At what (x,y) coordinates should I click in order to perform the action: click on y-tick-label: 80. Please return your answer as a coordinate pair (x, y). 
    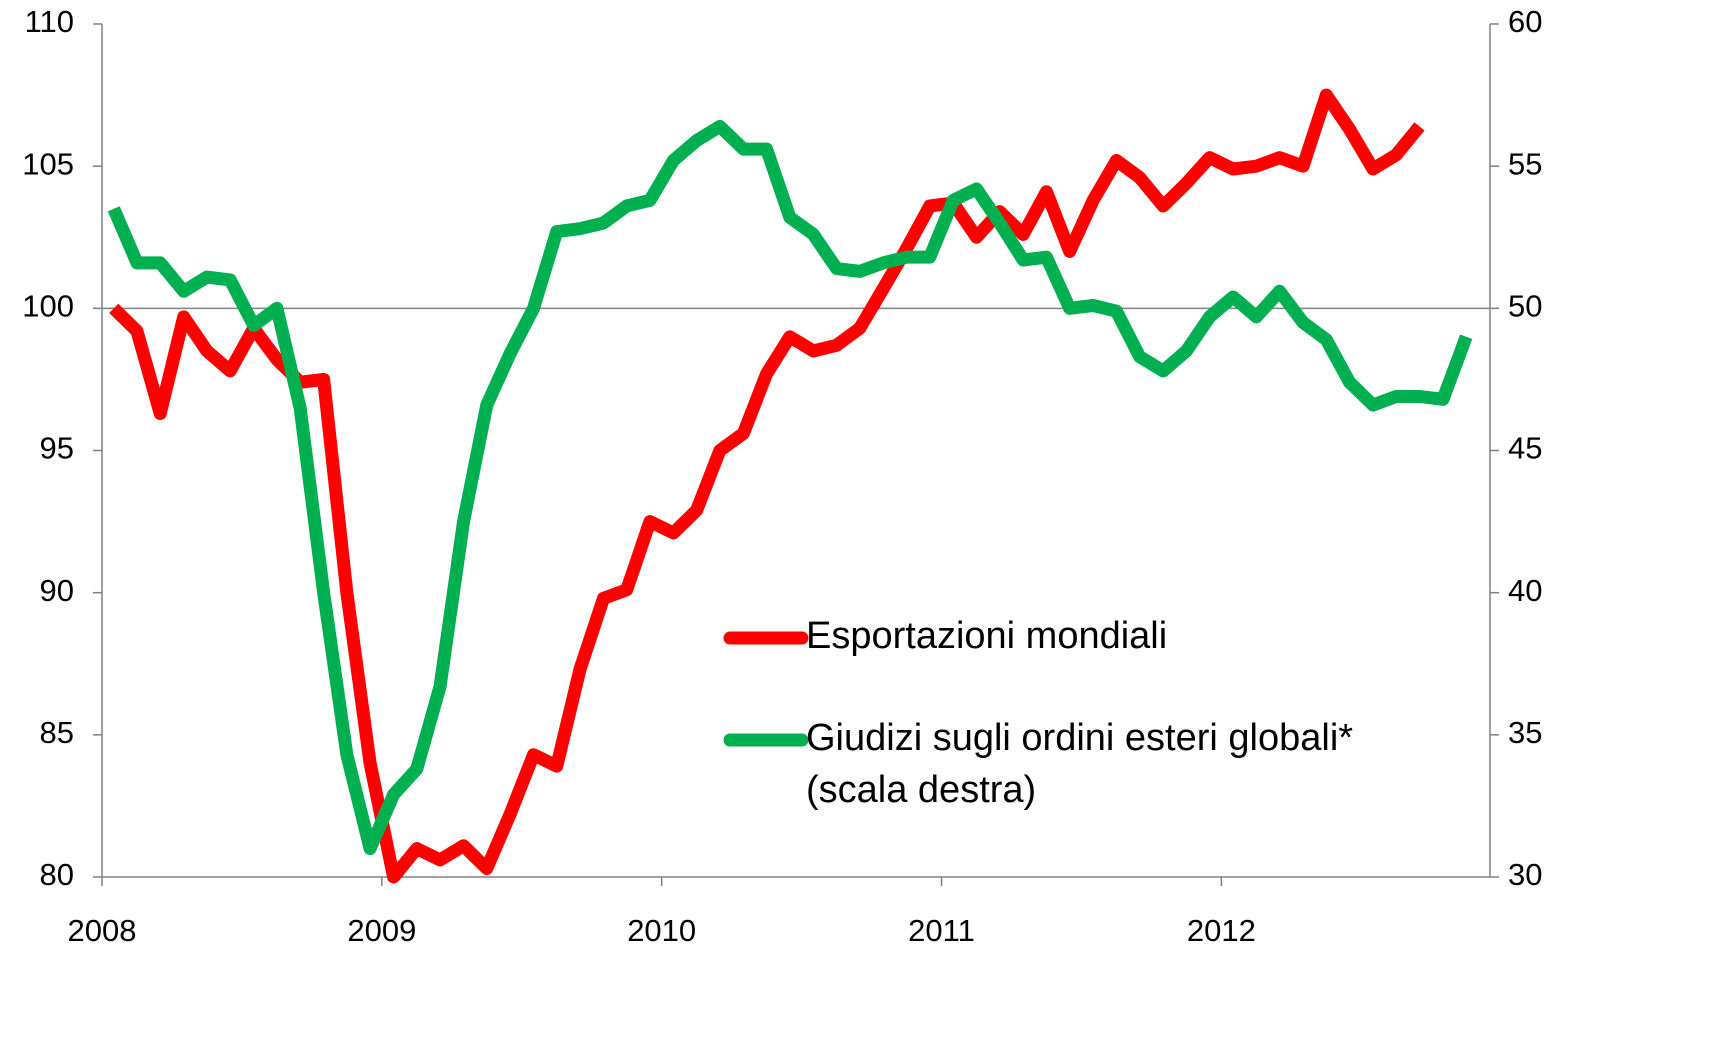
    Looking at the image, I should click on (57, 874).